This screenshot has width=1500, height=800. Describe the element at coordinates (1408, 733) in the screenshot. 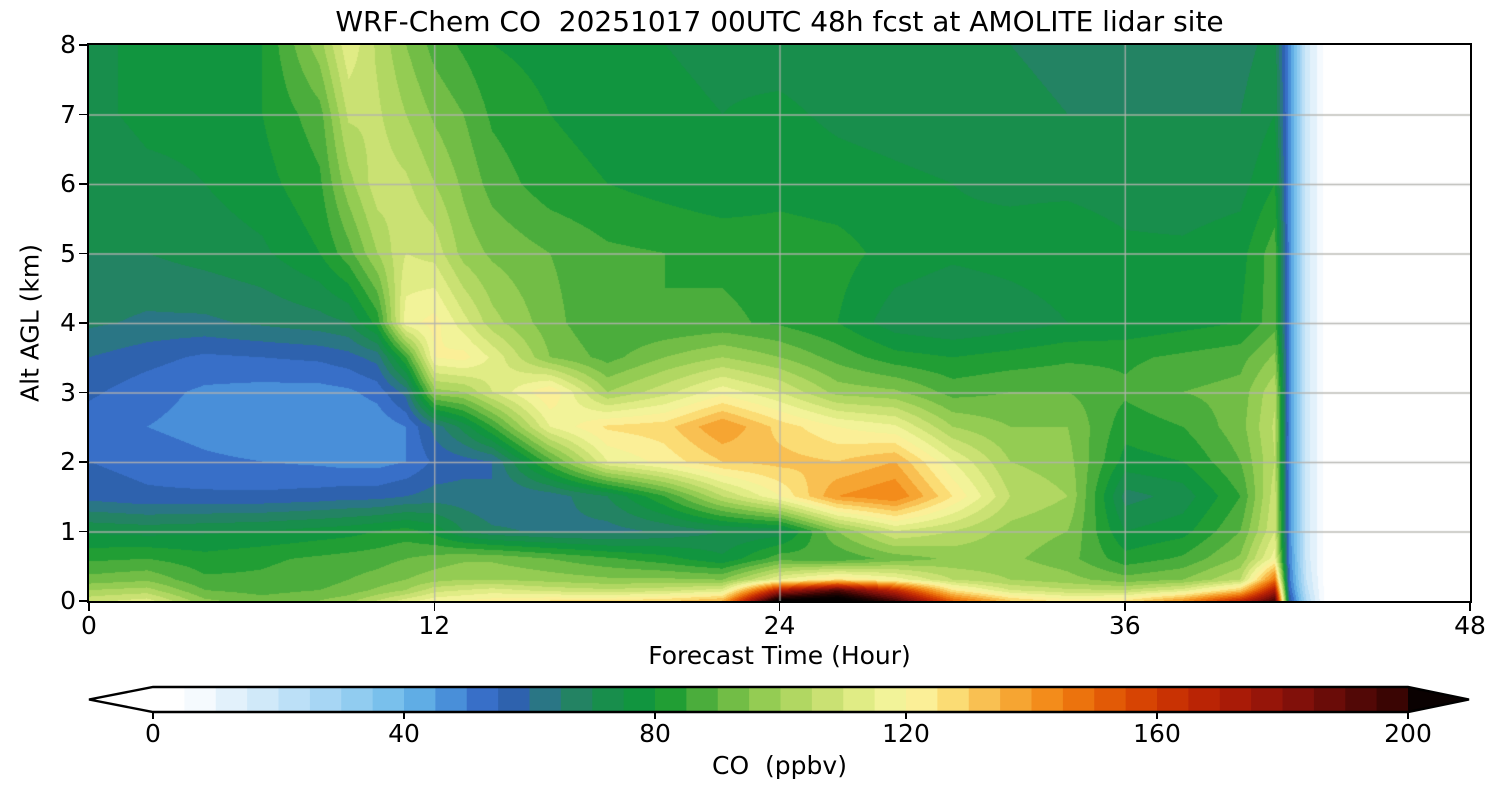

I see `colorbar-tick-label: 200` at that location.